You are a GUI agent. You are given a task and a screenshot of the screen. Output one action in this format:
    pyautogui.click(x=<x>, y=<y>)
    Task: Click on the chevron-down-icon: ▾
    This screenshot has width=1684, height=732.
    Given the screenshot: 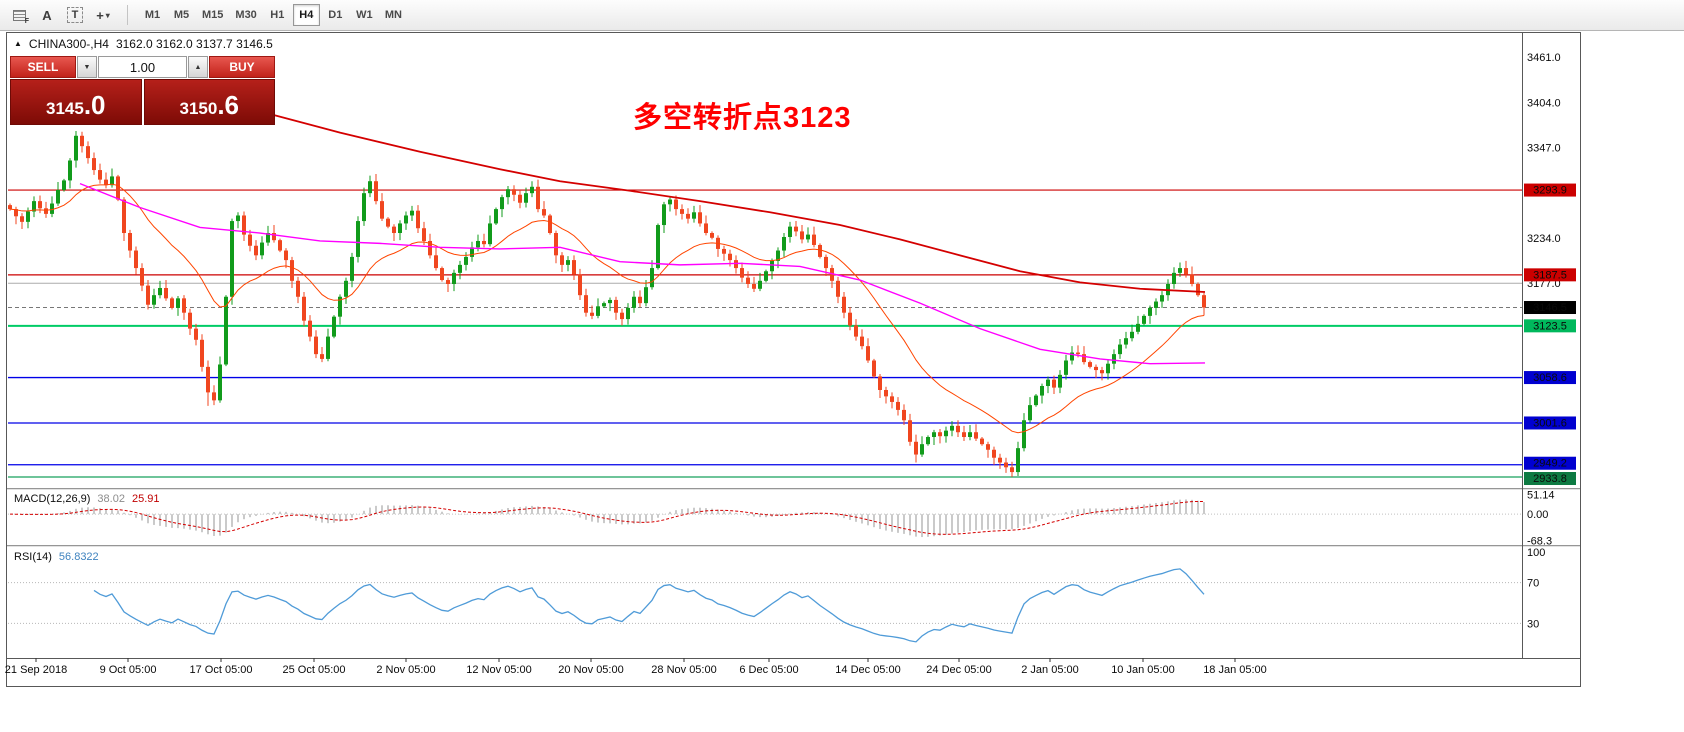 What is the action you would take?
    pyautogui.click(x=107, y=15)
    